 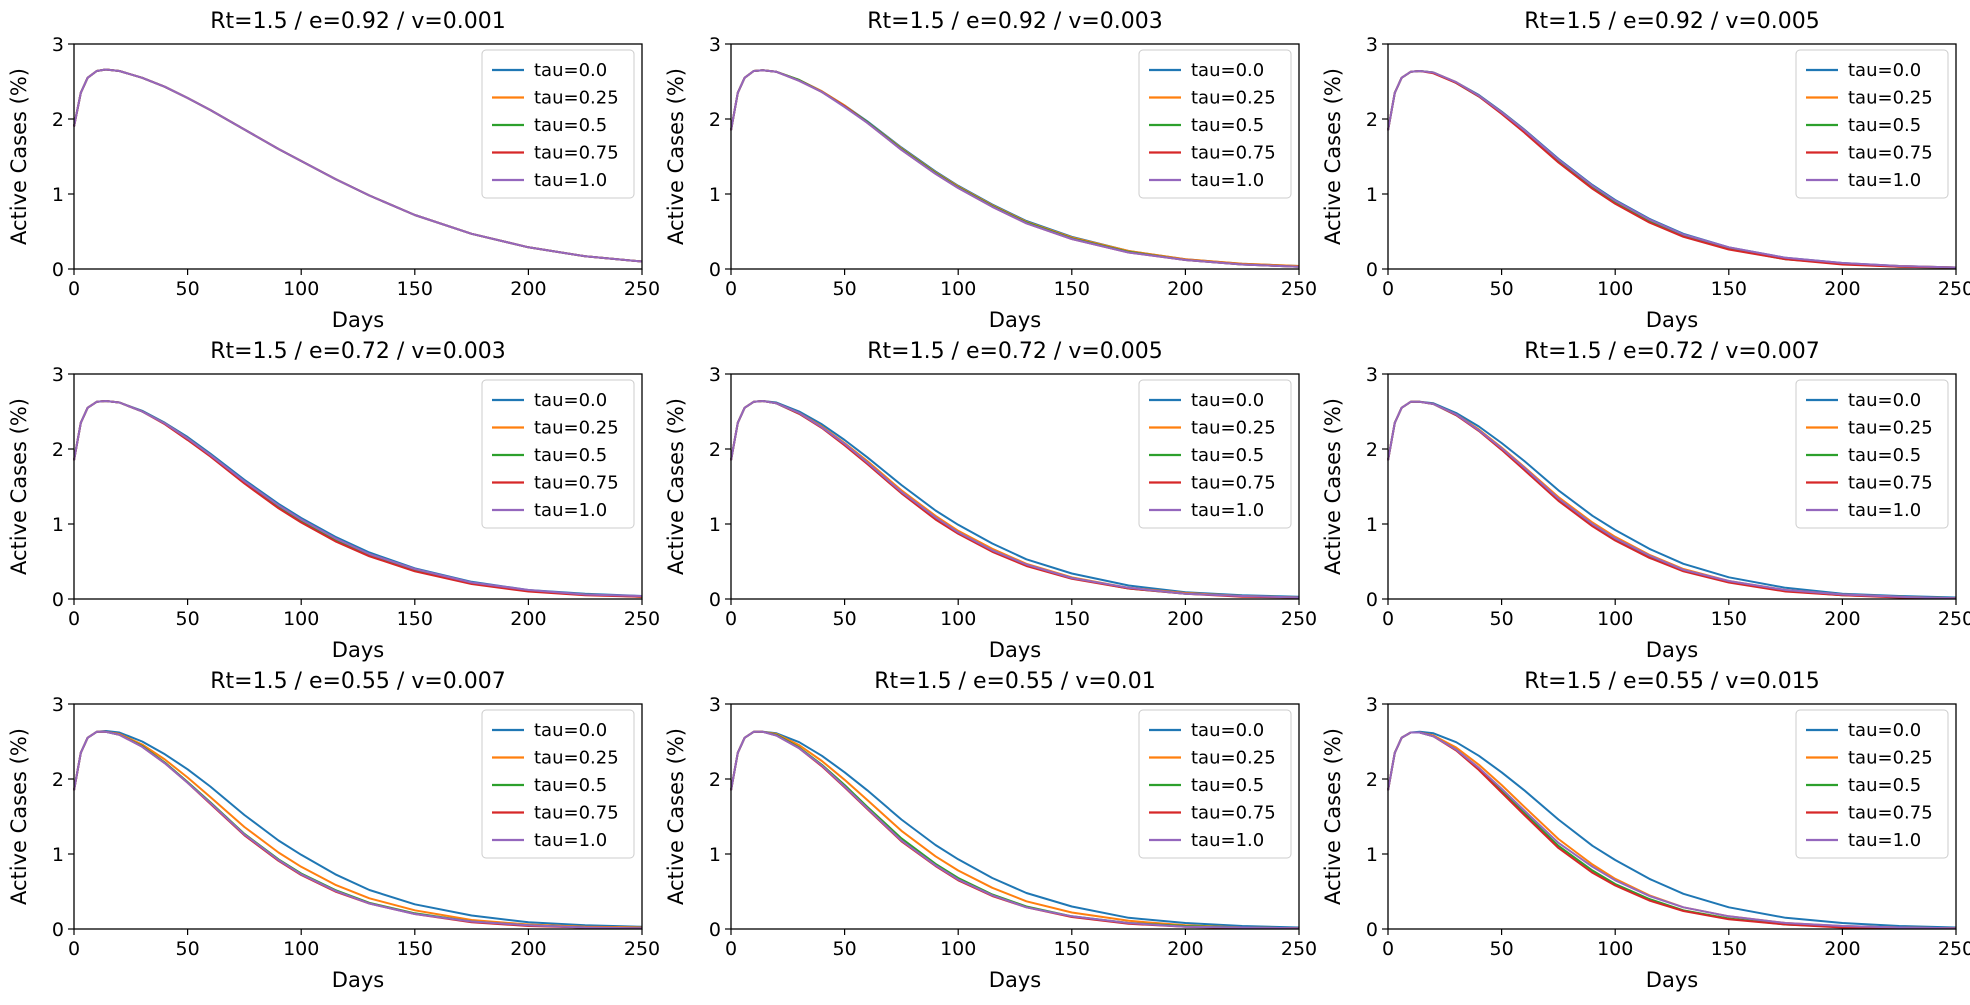 What do you see at coordinates (1672, 21) in the screenshot?
I see `chart-title: Rt=1.5 / e=0.92 / v=0.005` at bounding box center [1672, 21].